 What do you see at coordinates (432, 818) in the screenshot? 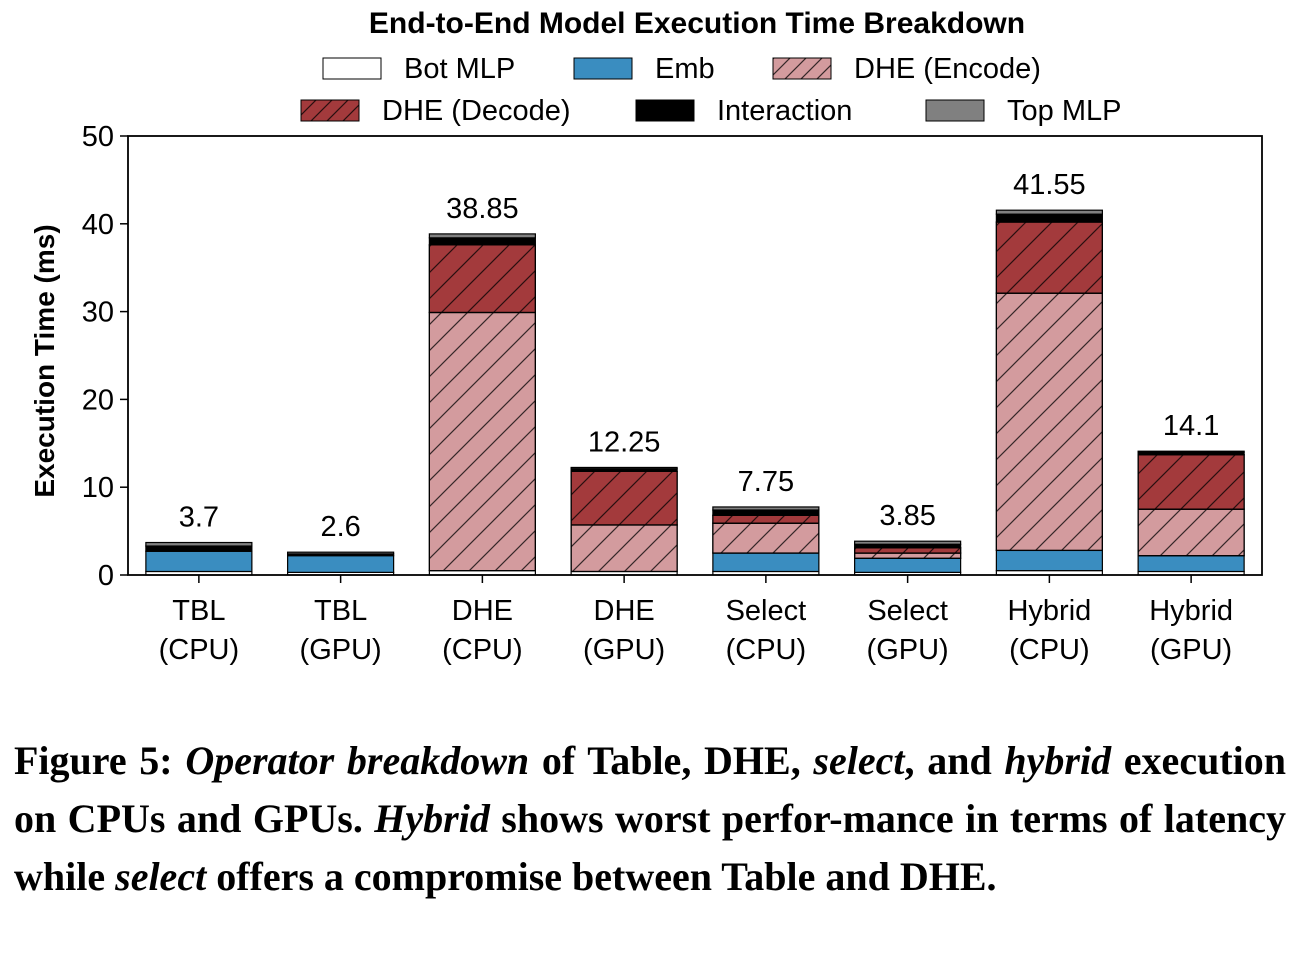
I see `caption-italic-4: Hybrid` at bounding box center [432, 818].